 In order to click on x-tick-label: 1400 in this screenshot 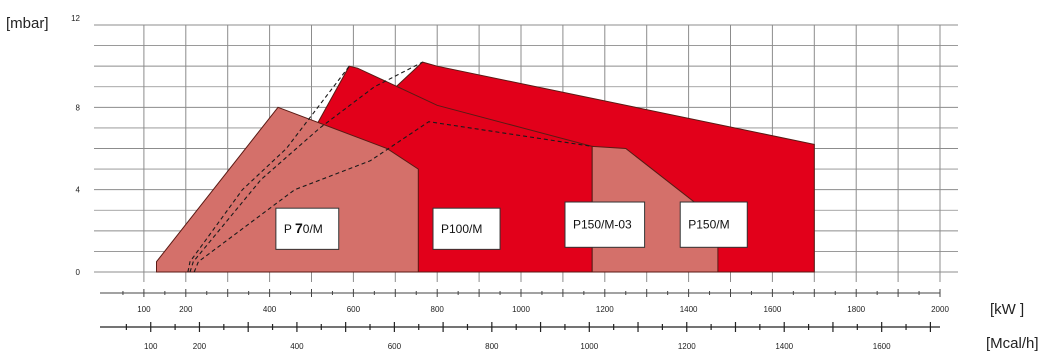, I will do `click(689, 309)`.